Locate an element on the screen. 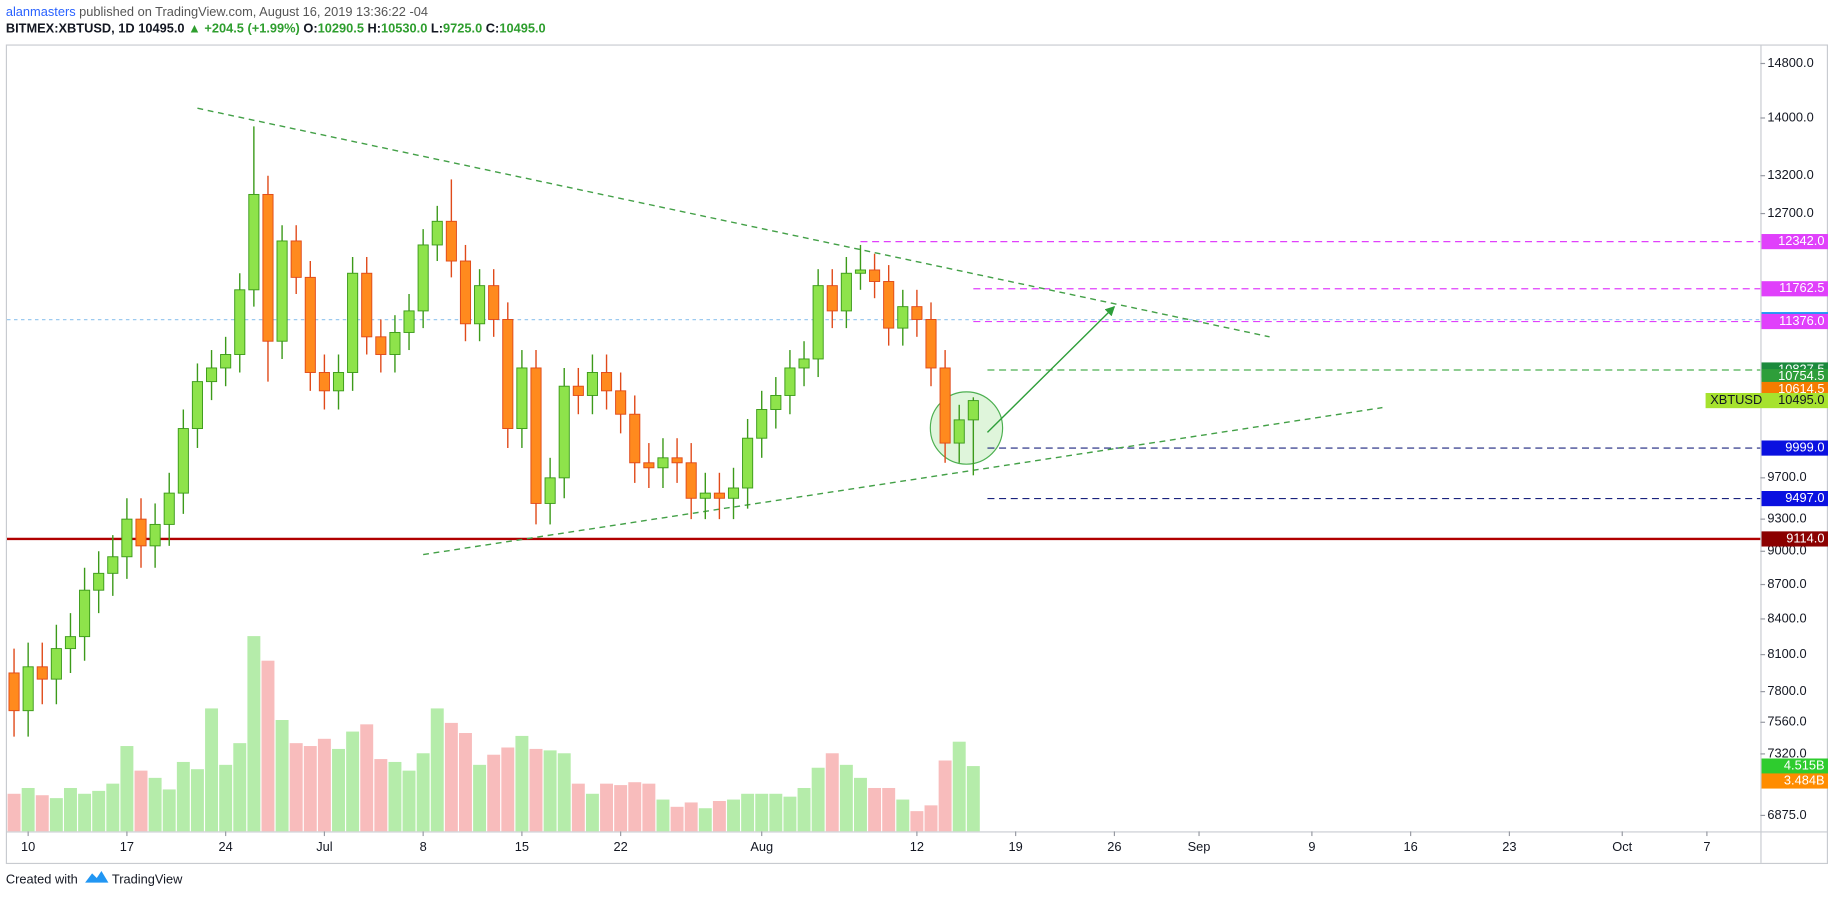 The width and height of the screenshot is (1828, 898). y-tick-label: 14000.0 is located at coordinates (1790, 116).